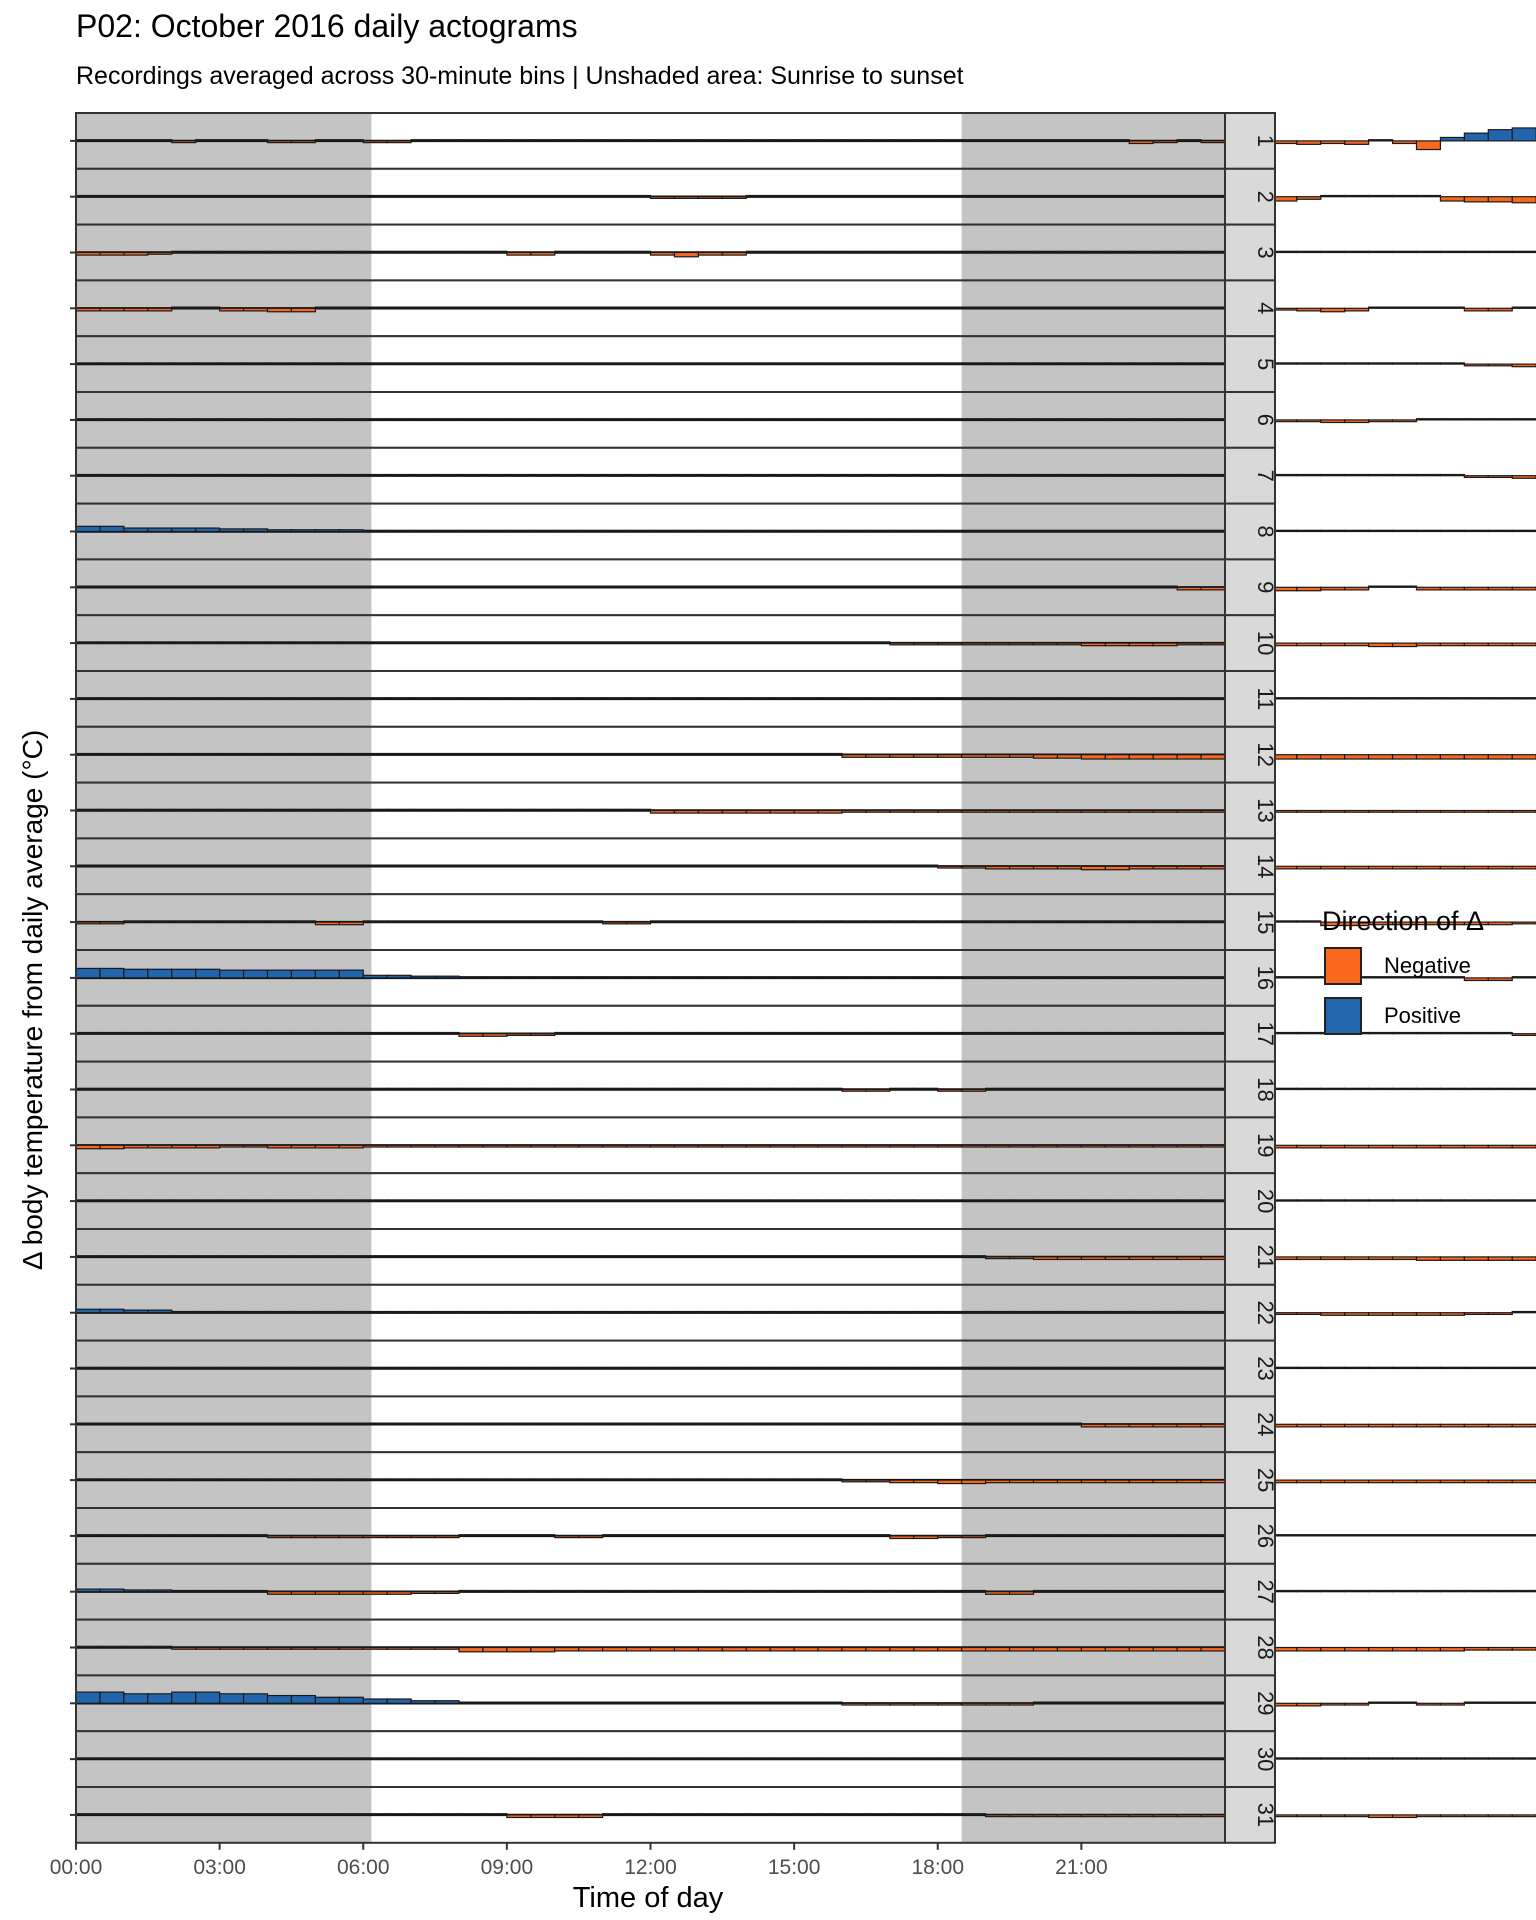  Describe the element at coordinates (1403, 966) in the screenshot. I see `legend-item-negative: Negative` at that location.